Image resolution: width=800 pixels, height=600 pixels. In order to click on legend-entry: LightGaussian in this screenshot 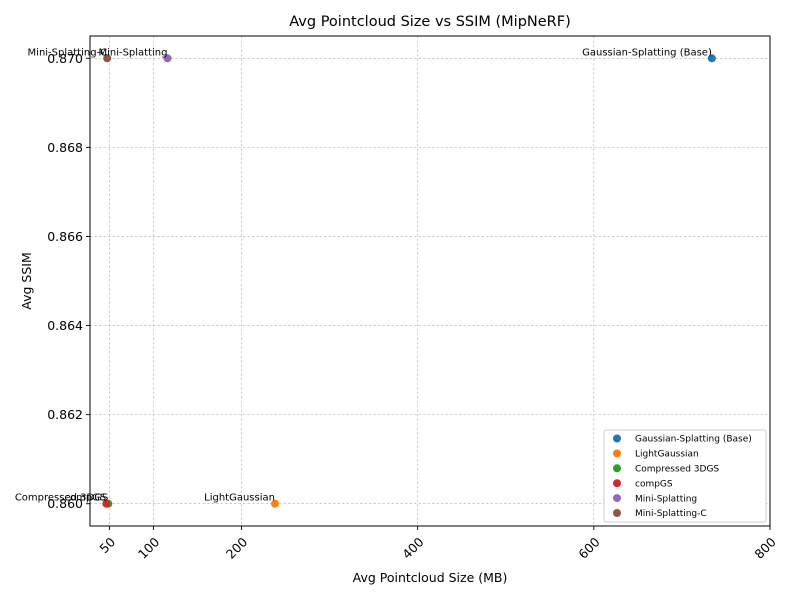, I will do `click(656, 454)`.